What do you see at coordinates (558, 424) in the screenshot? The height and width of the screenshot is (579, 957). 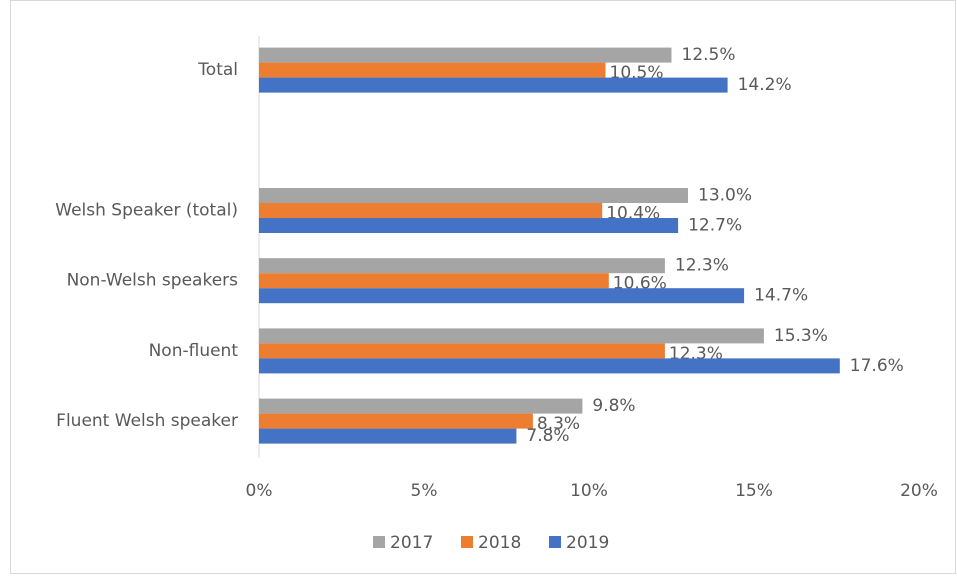 I see `value-label: 8.3%` at bounding box center [558, 424].